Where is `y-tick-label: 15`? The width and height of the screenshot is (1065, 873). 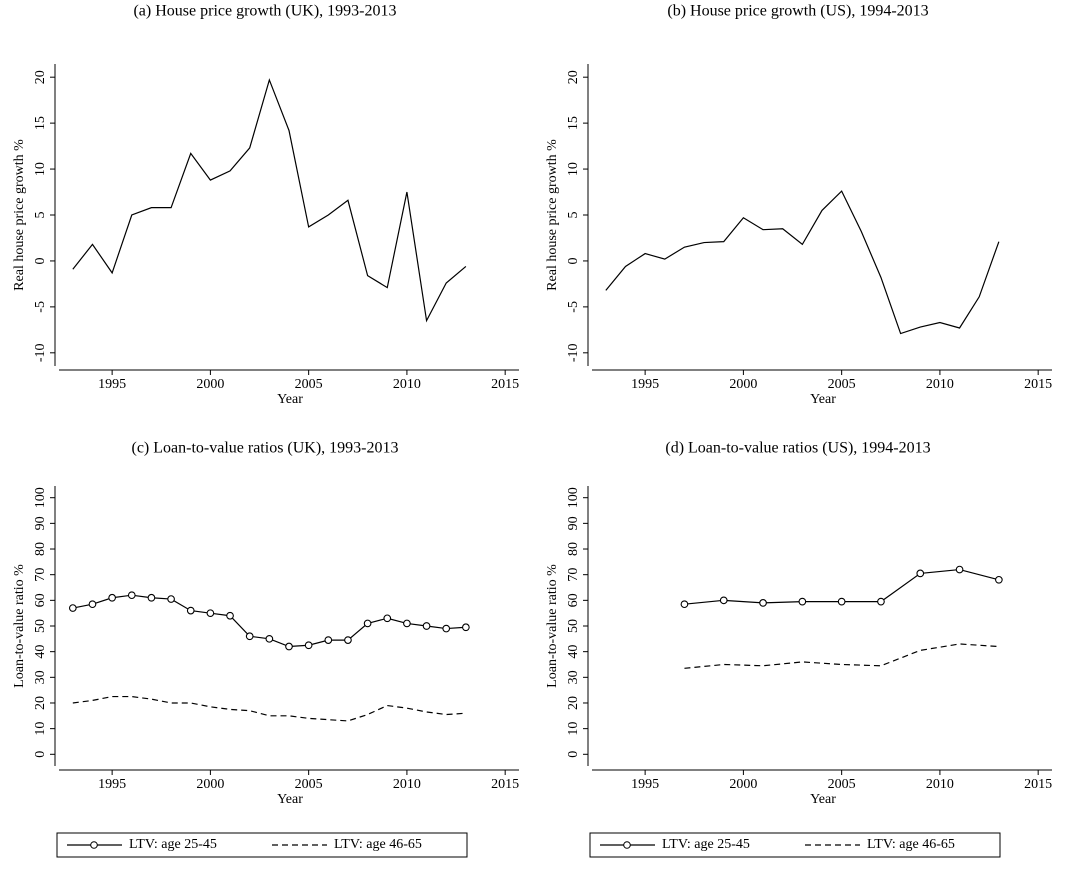 y-tick-label: 15 is located at coordinates (573, 123).